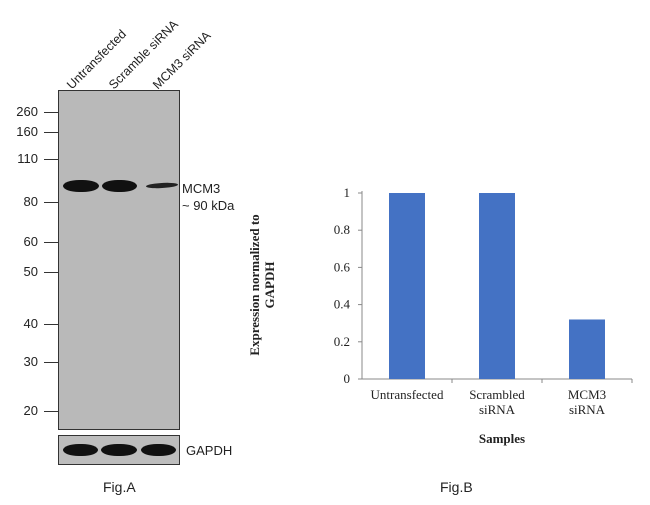 The image size is (650, 505). I want to click on y-tick-label: 0.4, so click(342, 304).